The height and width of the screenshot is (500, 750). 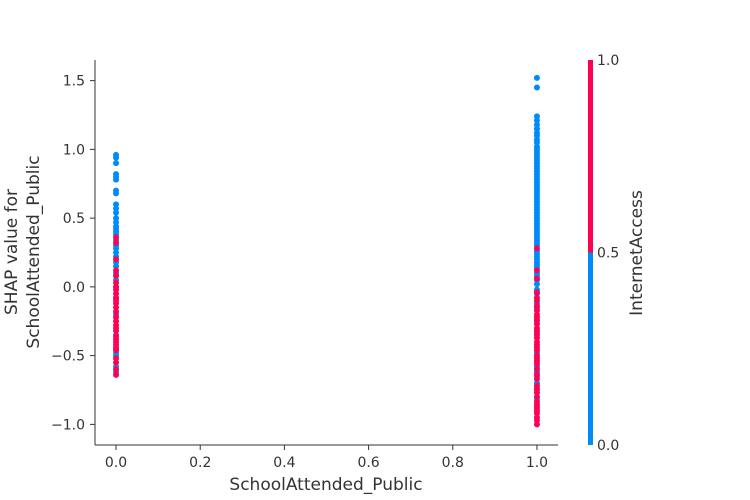 What do you see at coordinates (68, 425) in the screenshot?
I see `y-tick-label: −1.0` at bounding box center [68, 425].